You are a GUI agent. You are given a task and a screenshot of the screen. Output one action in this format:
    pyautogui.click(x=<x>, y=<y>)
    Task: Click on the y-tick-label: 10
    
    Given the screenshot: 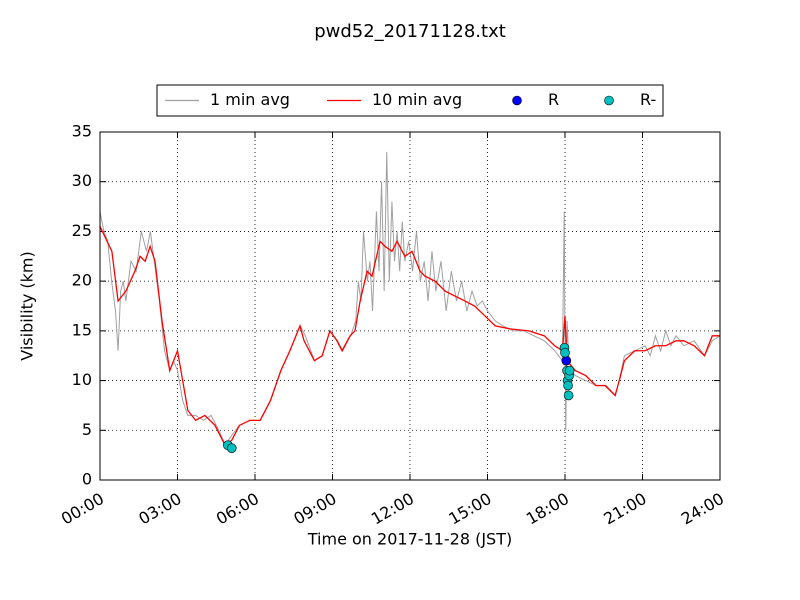 What is the action you would take?
    pyautogui.click(x=82, y=379)
    